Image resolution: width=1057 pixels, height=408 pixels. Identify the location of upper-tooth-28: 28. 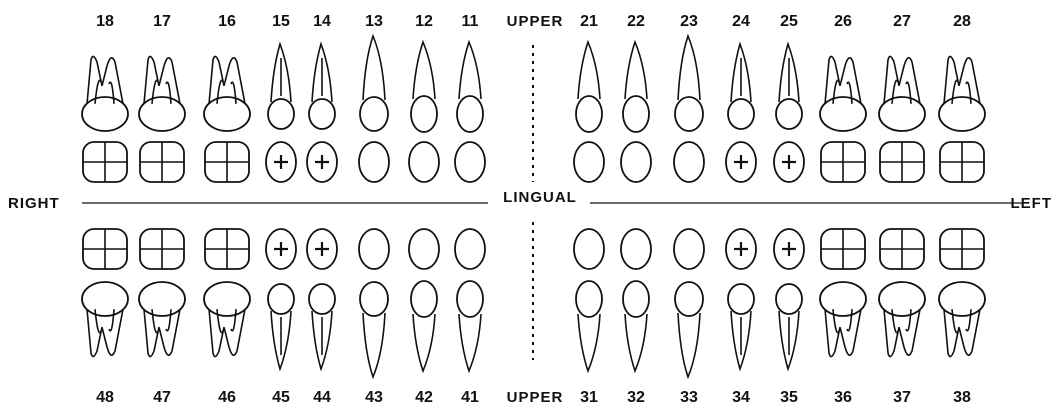
(962, 98).